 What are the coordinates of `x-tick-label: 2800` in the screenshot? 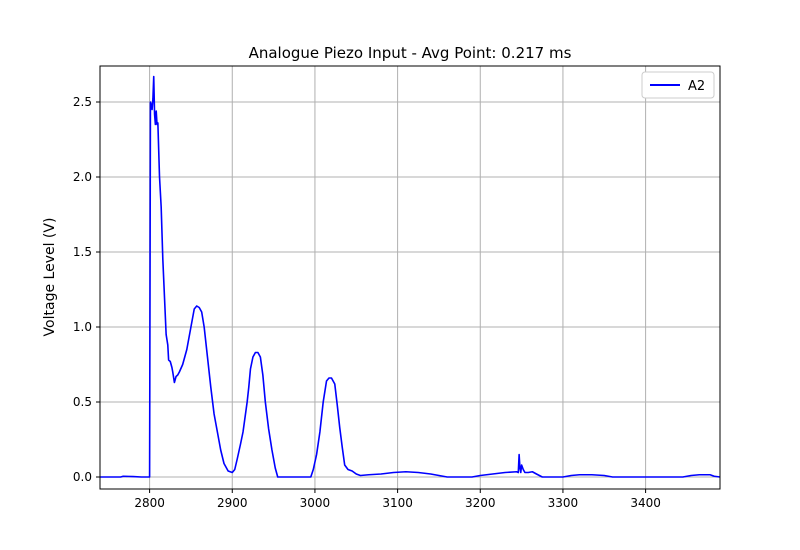 It's located at (149, 503).